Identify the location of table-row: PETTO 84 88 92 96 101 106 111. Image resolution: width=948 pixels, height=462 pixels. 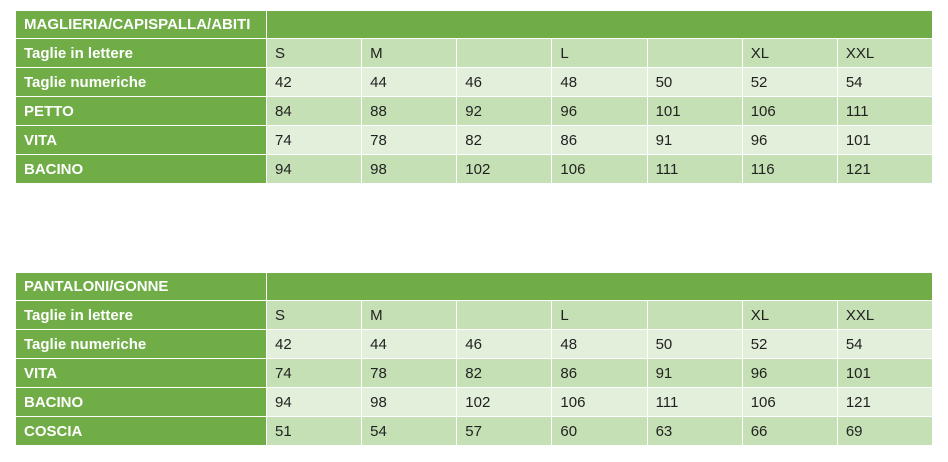
(474, 111).